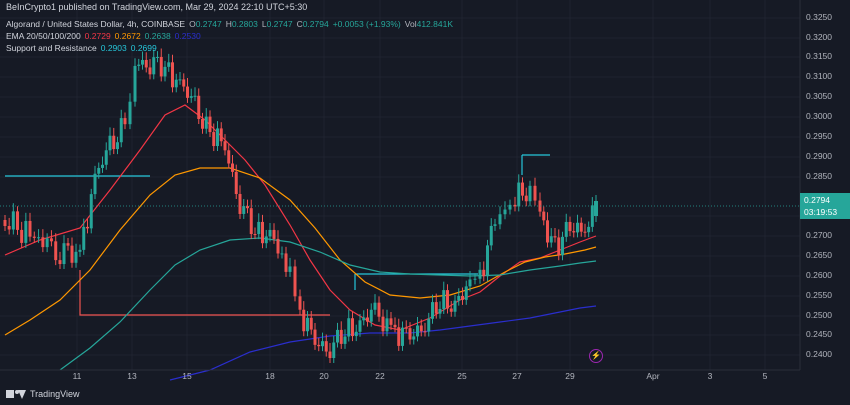  Describe the element at coordinates (51, 48) in the screenshot. I see `sr-label: Support and Resistance` at that location.